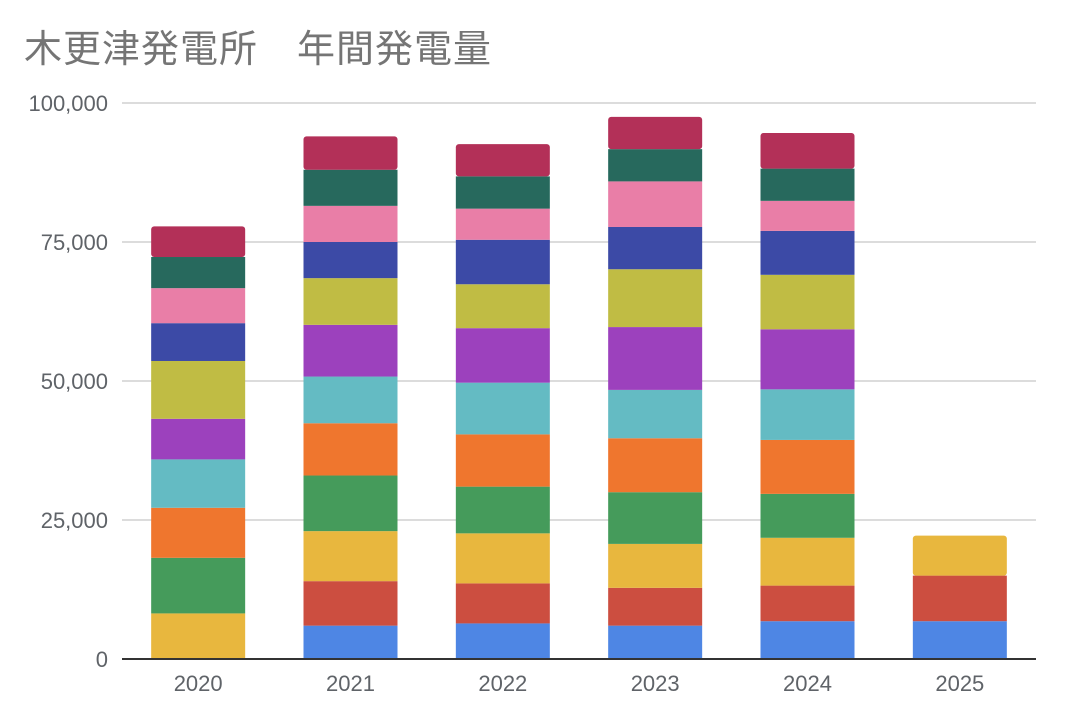  I want to click on x-tick-label: 2023, so click(655, 683).